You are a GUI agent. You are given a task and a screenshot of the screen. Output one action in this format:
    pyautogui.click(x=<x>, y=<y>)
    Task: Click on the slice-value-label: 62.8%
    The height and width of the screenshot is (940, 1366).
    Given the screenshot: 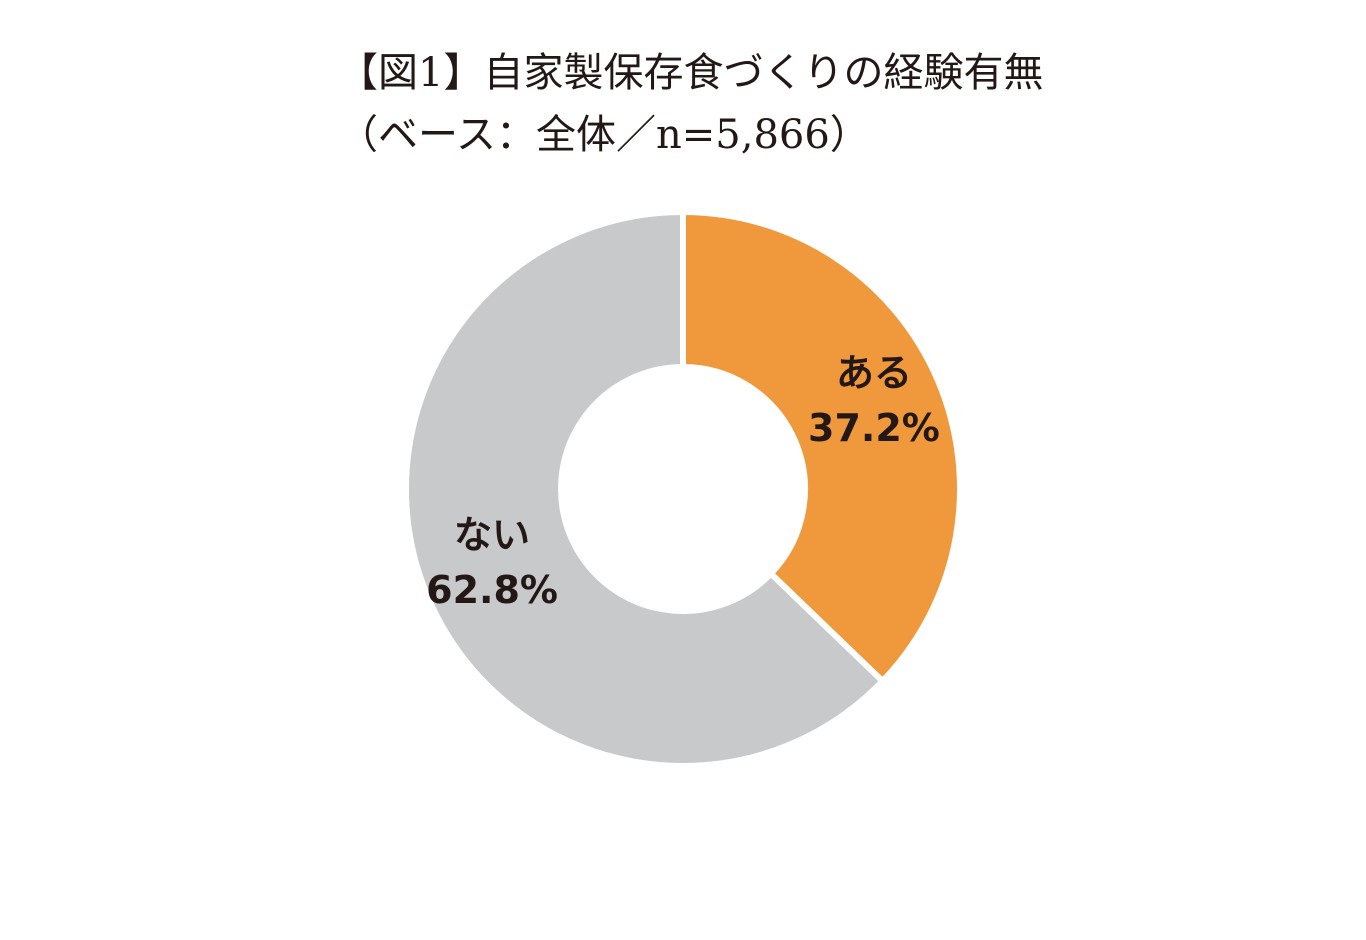 What is the action you would take?
    pyautogui.click(x=492, y=590)
    